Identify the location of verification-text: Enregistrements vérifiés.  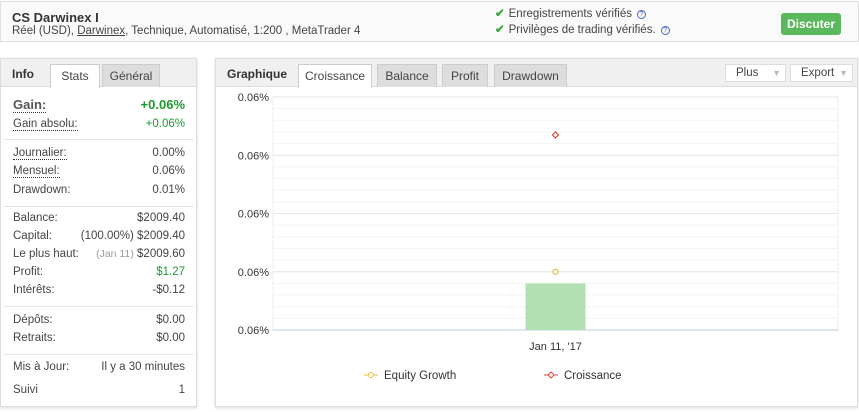
(570, 14).